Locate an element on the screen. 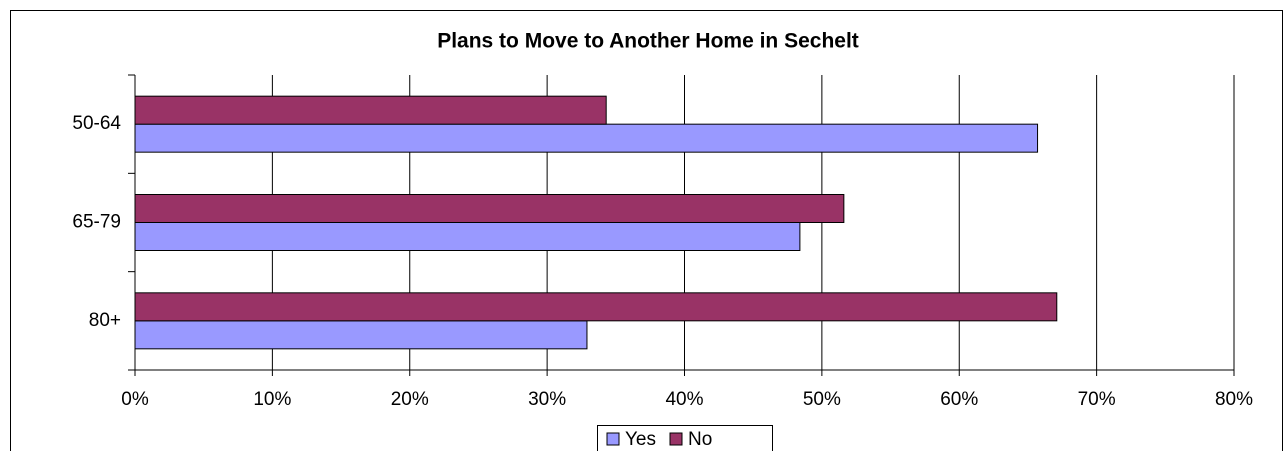 Image resolution: width=1287 pixels, height=451 pixels. x-tick-label: 50% is located at coordinates (822, 399).